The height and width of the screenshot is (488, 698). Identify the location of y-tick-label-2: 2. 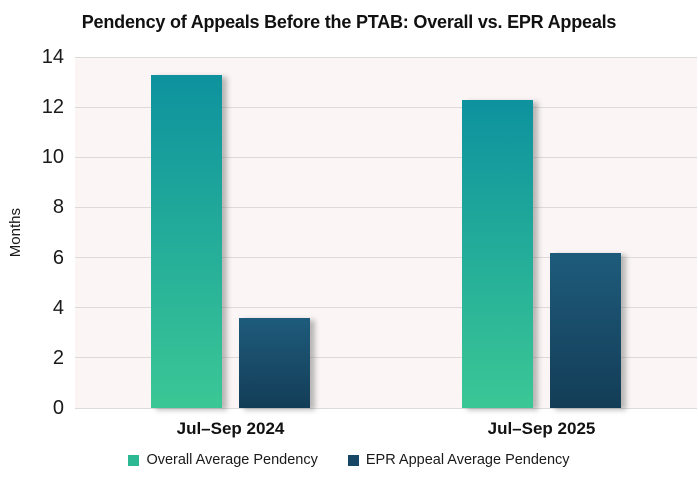
(58, 357).